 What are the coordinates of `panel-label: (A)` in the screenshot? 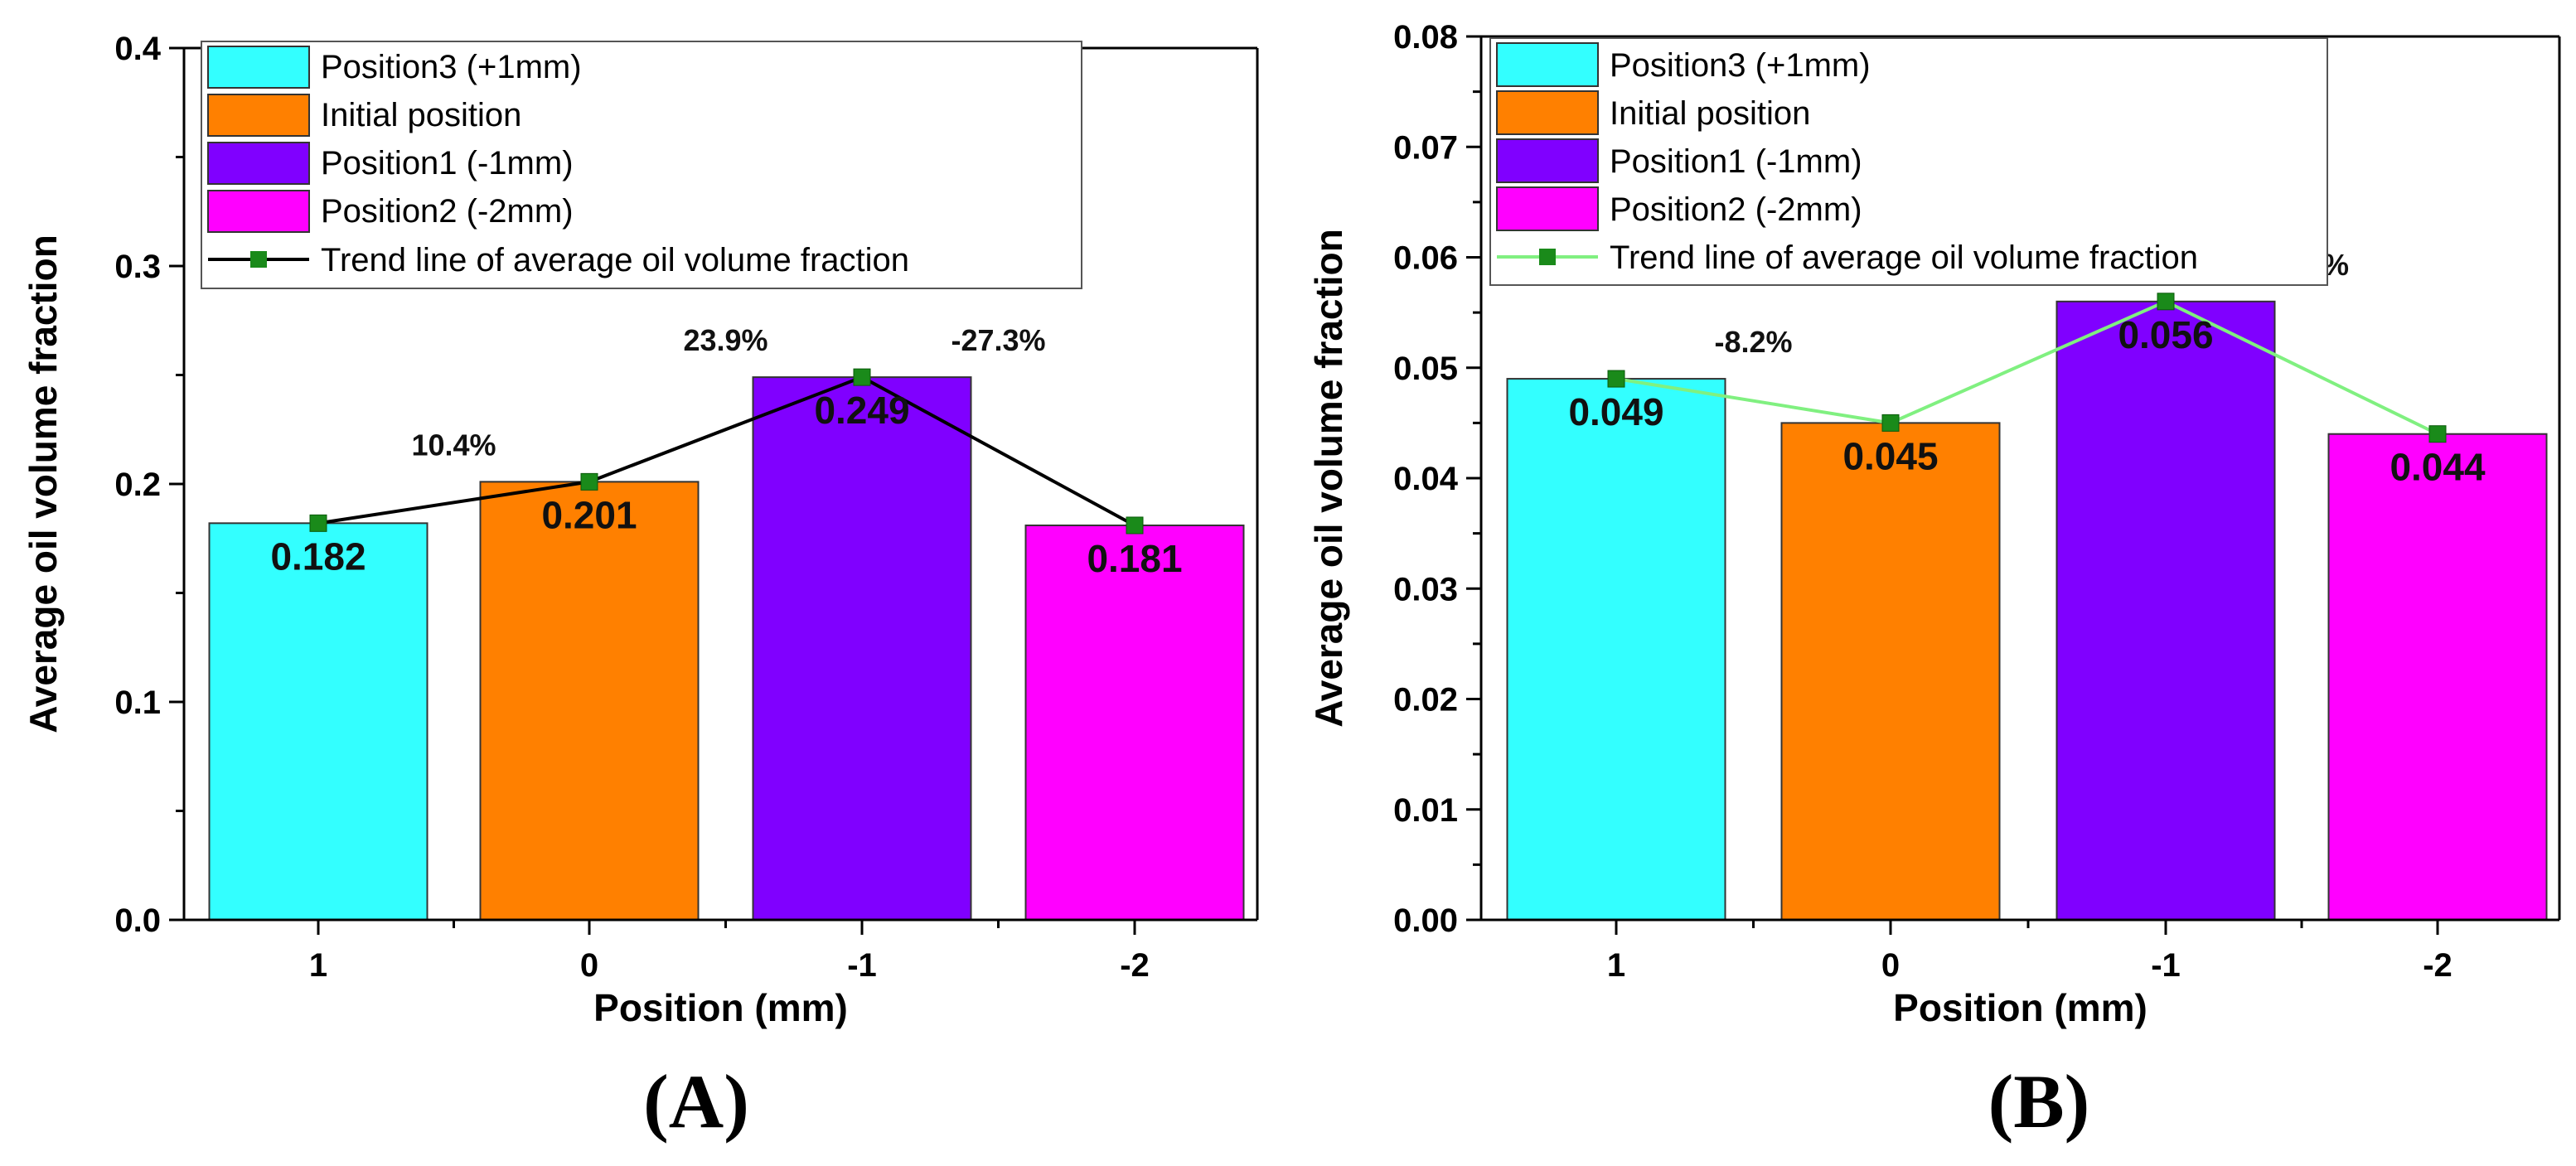 It's located at (696, 1102).